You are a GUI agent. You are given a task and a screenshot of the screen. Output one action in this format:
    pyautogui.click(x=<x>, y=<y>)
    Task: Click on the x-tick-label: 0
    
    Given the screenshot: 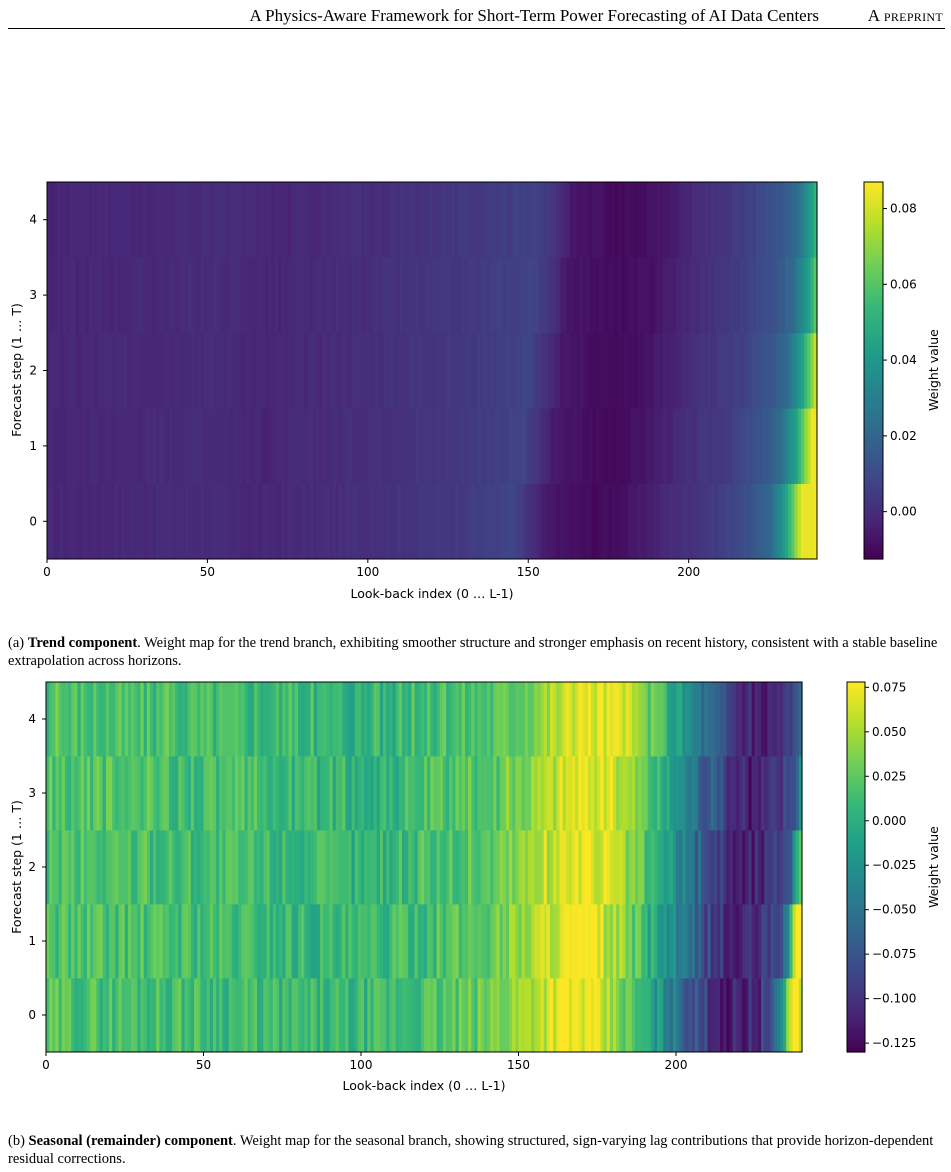 What is the action you would take?
    pyautogui.click(x=47, y=572)
    